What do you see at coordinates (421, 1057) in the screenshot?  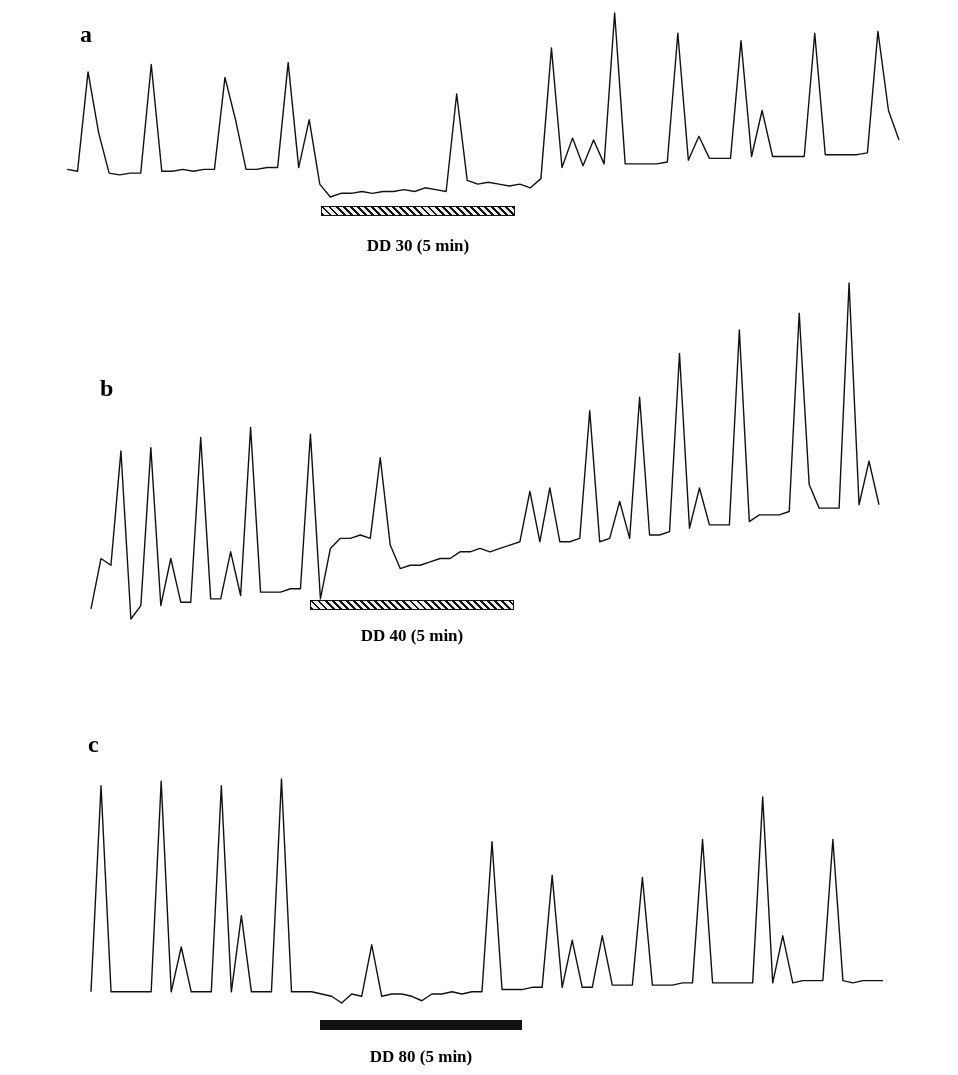 I see `text: DD 80 (5 min)` at bounding box center [421, 1057].